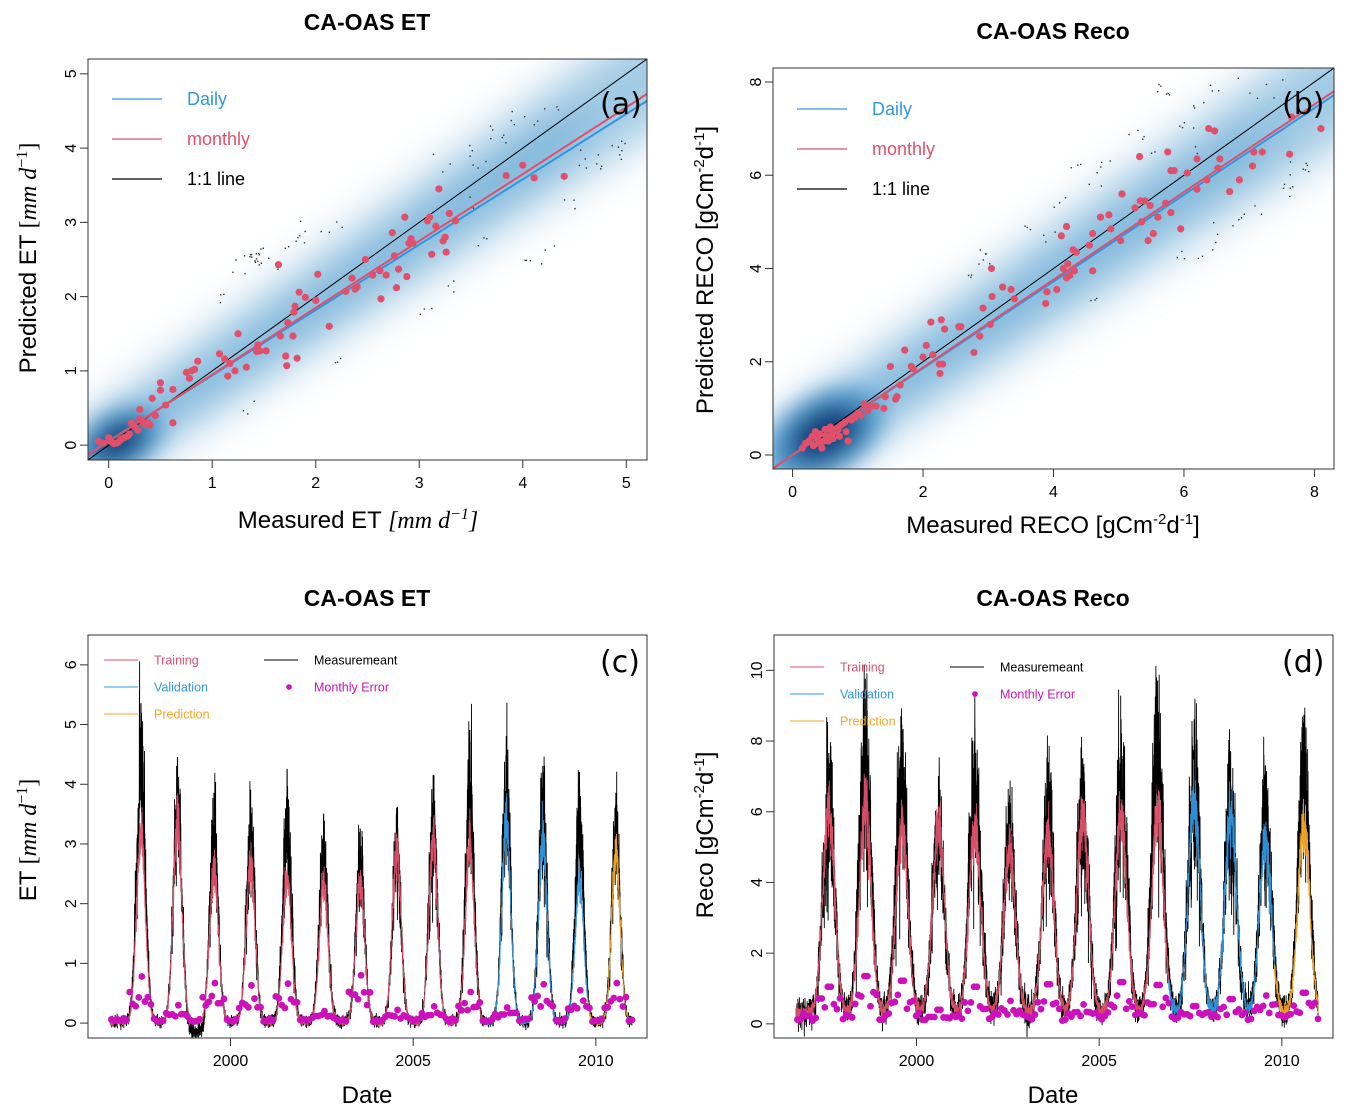  I want to click on panel-a-legend: Daily monthly 1:1 line, so click(181, 139).